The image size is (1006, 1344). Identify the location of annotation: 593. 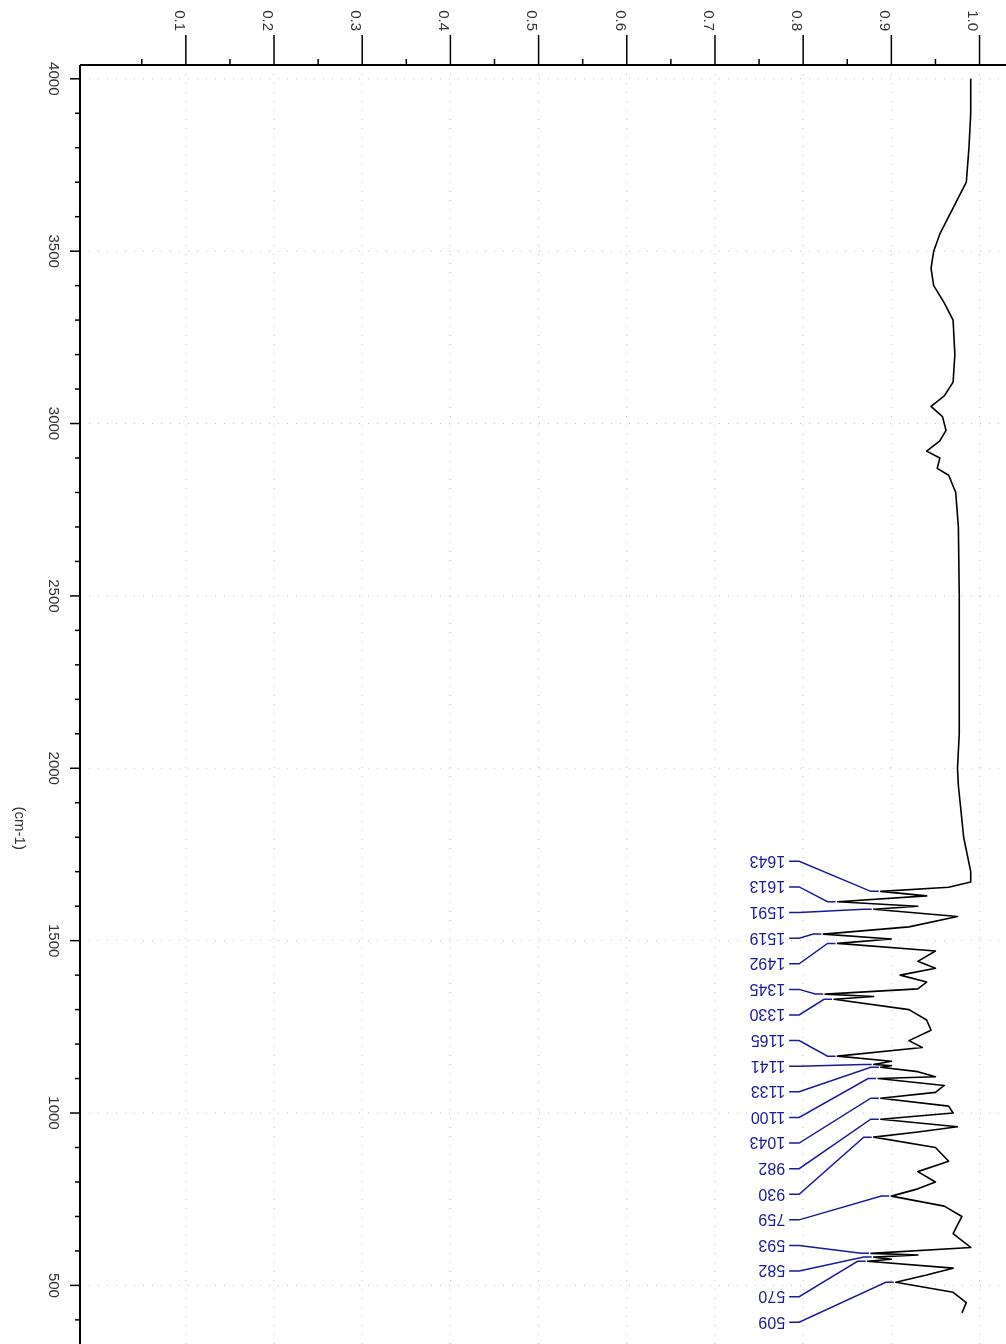
(772, 1245).